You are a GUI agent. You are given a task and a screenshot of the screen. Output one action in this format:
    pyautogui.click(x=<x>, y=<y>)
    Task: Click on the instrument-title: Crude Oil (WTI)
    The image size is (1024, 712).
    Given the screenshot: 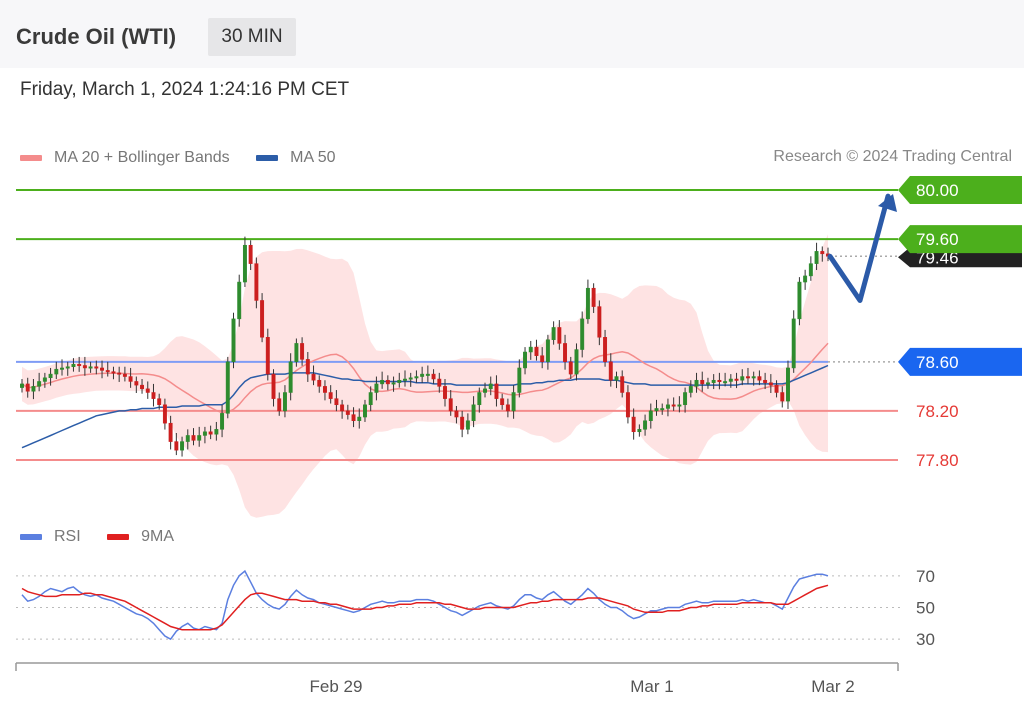 What is the action you would take?
    pyautogui.click(x=96, y=36)
    